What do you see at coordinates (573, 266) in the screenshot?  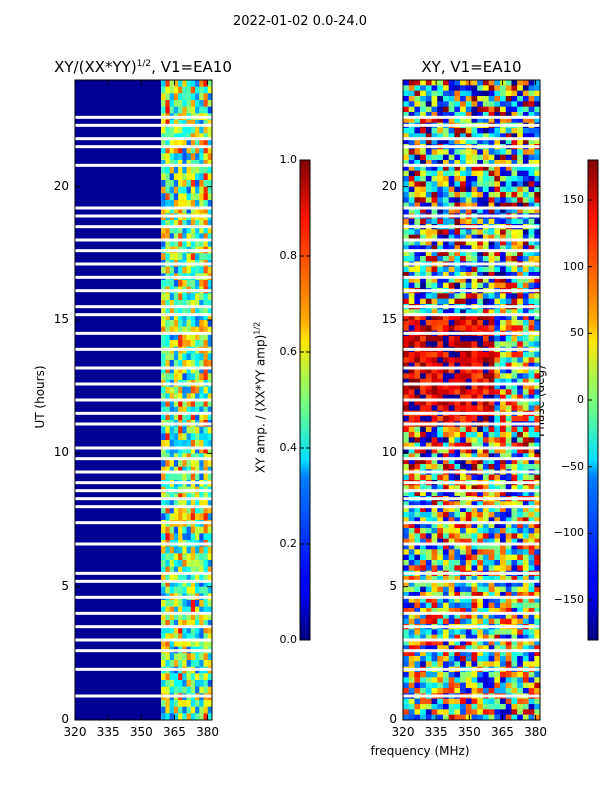 I see `right-cb-tick-label: 100` at bounding box center [573, 266].